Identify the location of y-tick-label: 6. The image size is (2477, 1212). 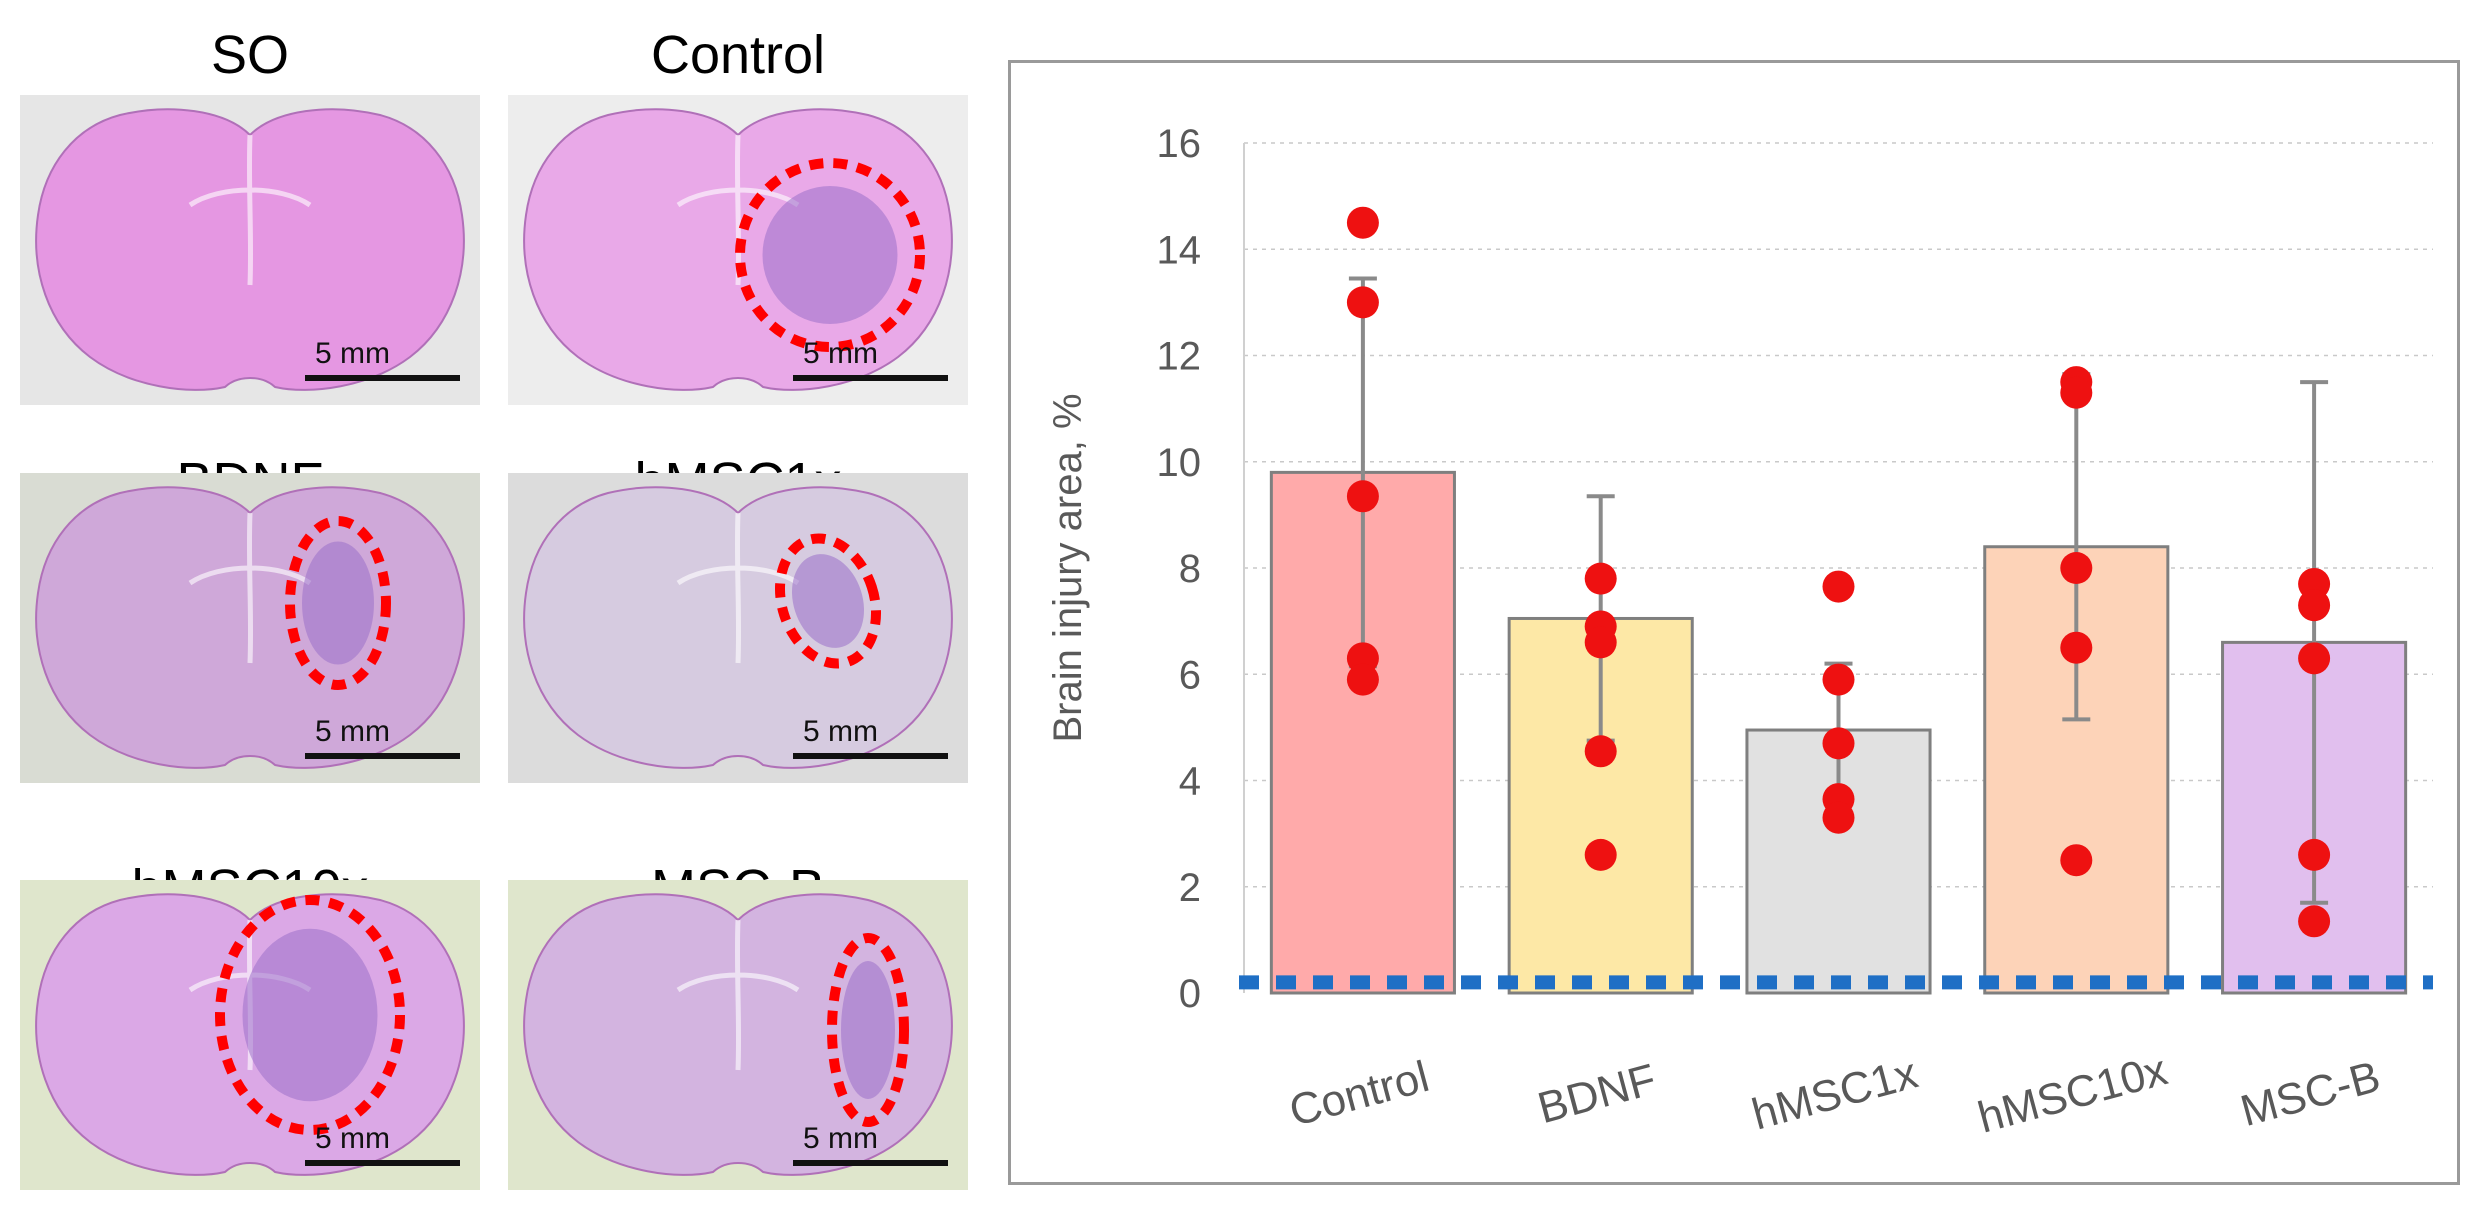
(1190, 675).